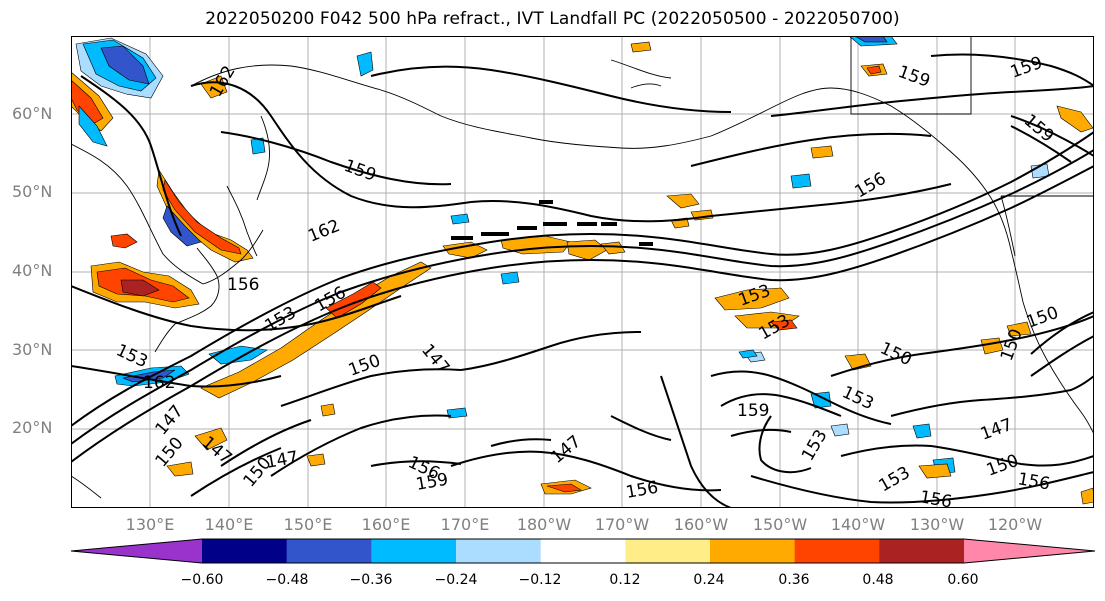  I want to click on colorbar-tick-label: 0.60, so click(963, 580).